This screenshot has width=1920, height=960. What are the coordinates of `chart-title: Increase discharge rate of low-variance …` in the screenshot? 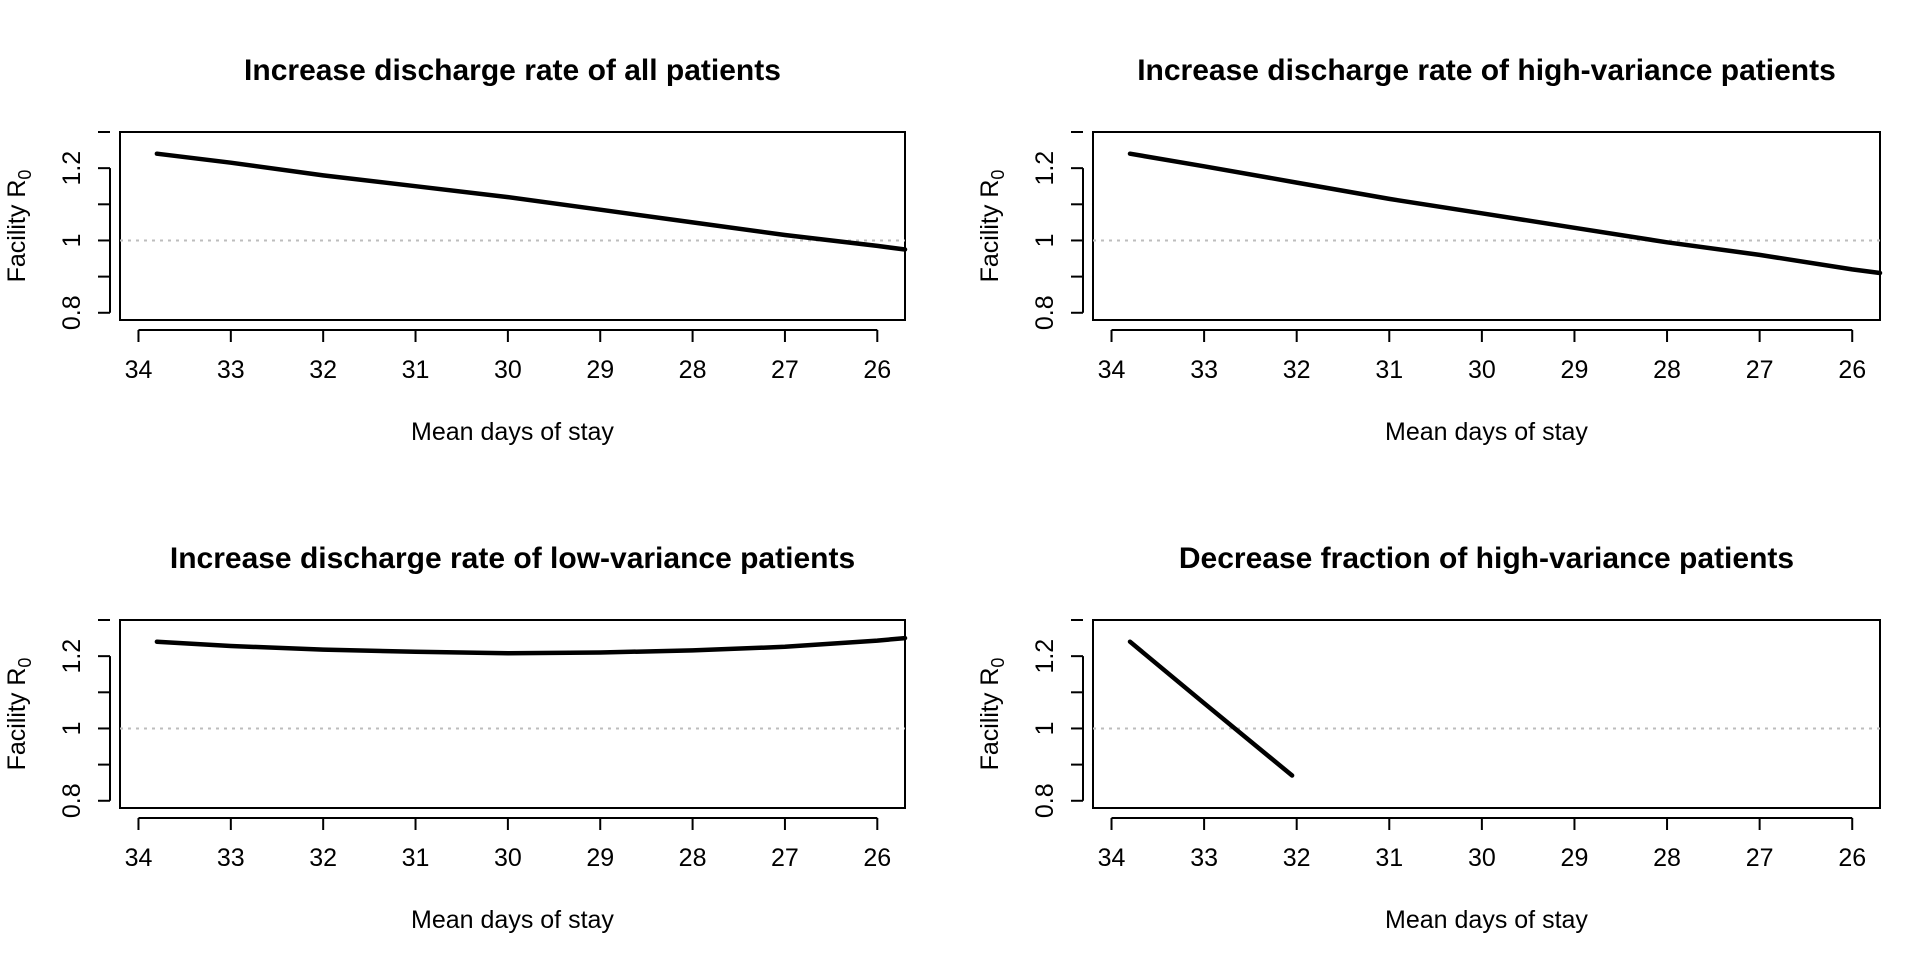 It's located at (512, 558).